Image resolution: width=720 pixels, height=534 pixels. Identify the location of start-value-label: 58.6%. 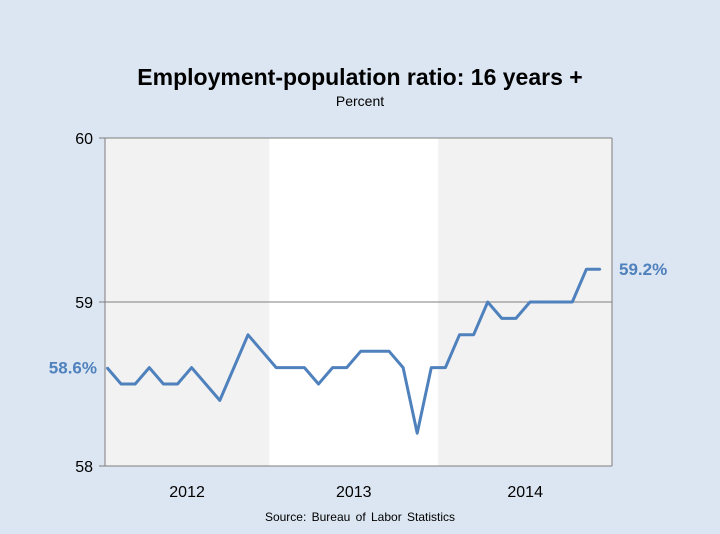
(73, 368).